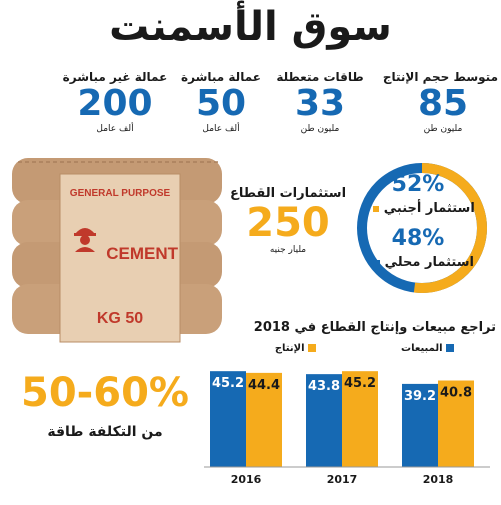 The width and height of the screenshot is (501, 505). What do you see at coordinates (377, 262) in the screenshot?
I see `local-swatch` at bounding box center [377, 262].